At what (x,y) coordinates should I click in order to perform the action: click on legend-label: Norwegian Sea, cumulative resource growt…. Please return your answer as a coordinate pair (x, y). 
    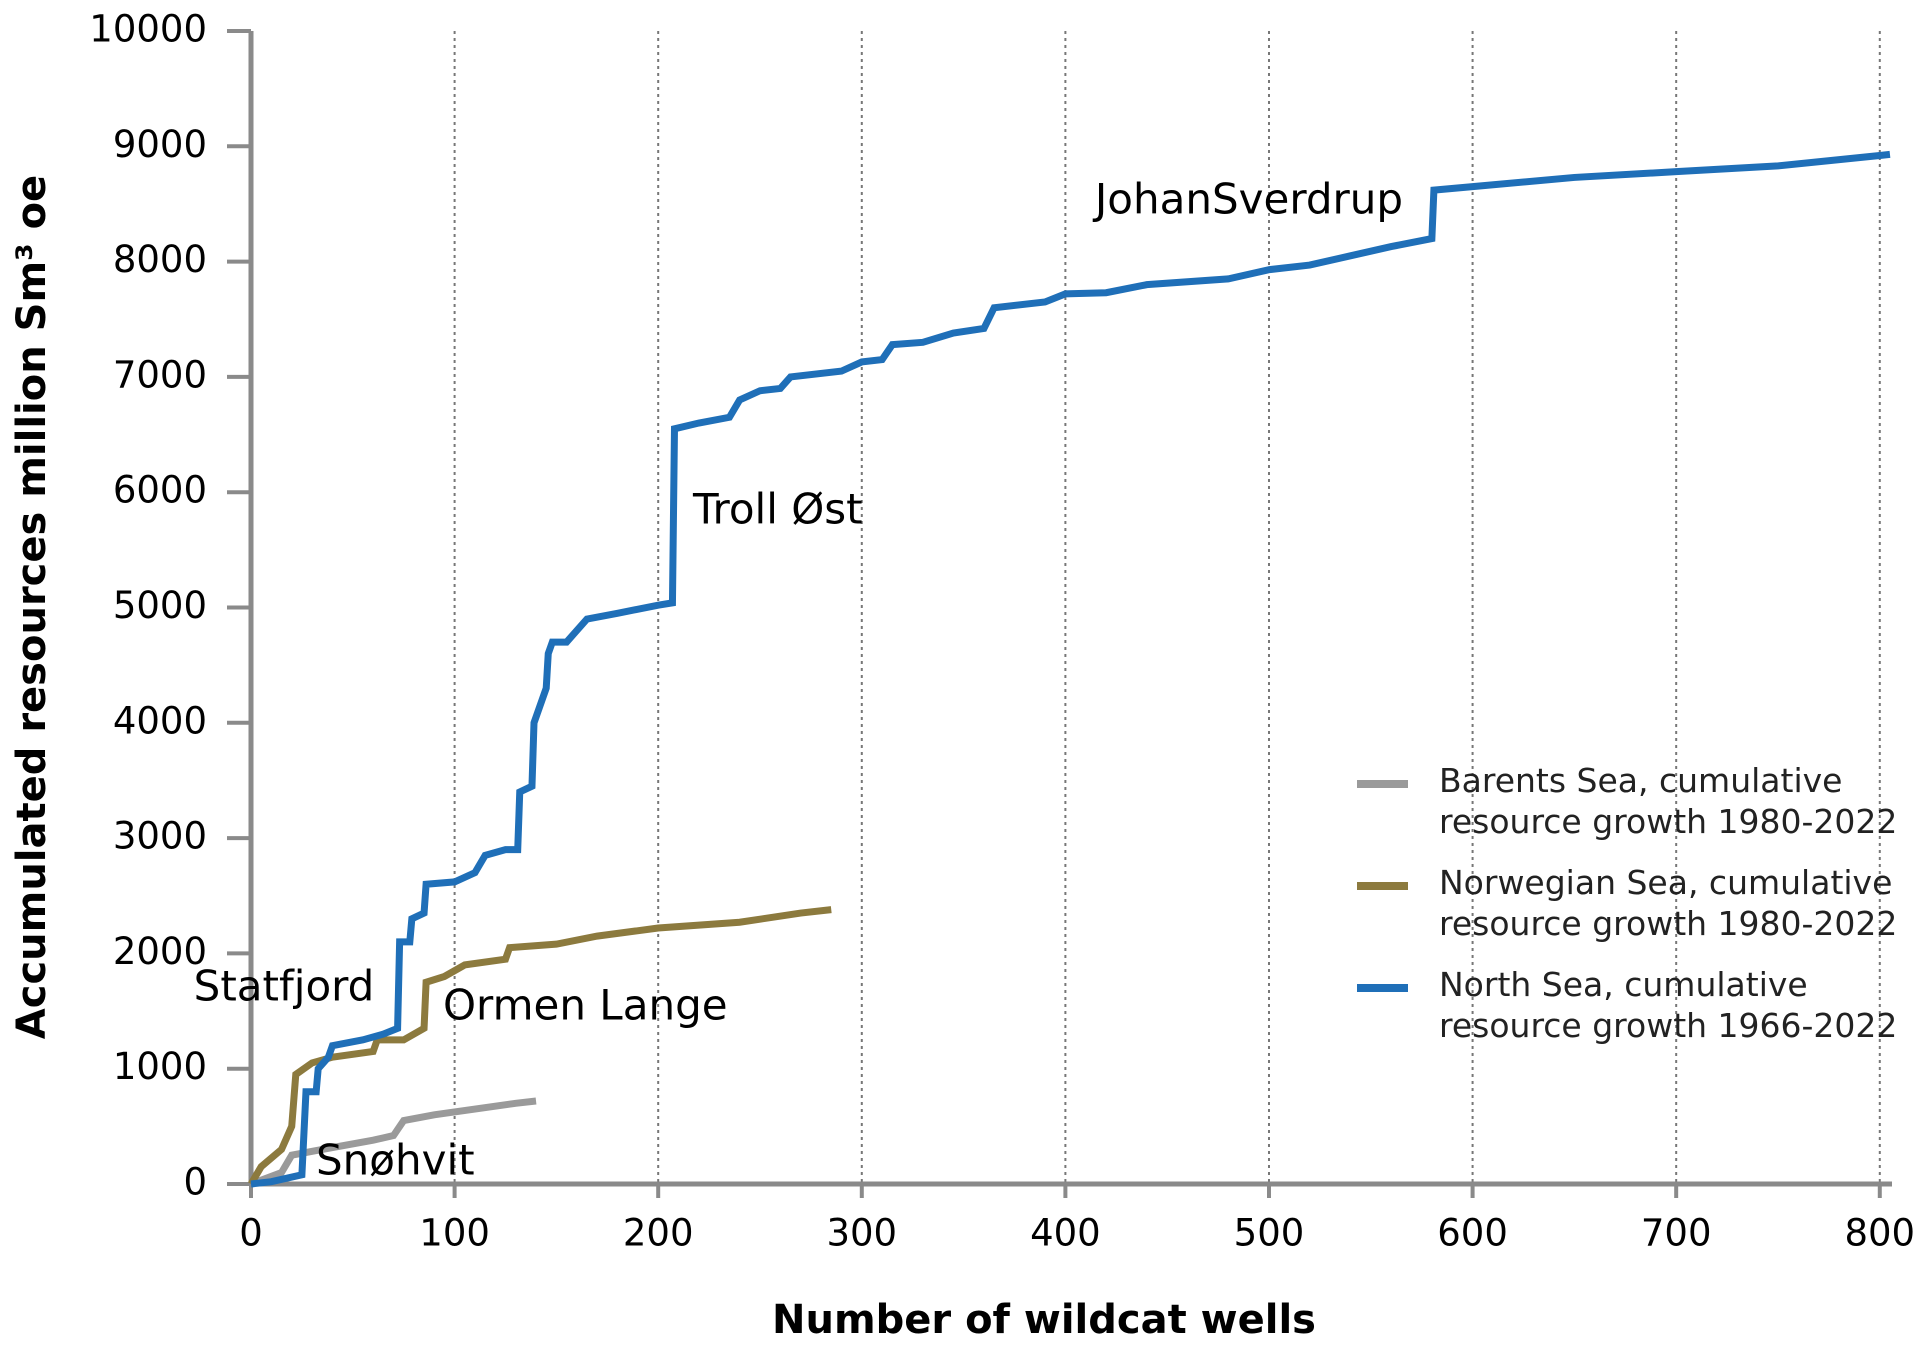
    Looking at the image, I should click on (1668, 903).